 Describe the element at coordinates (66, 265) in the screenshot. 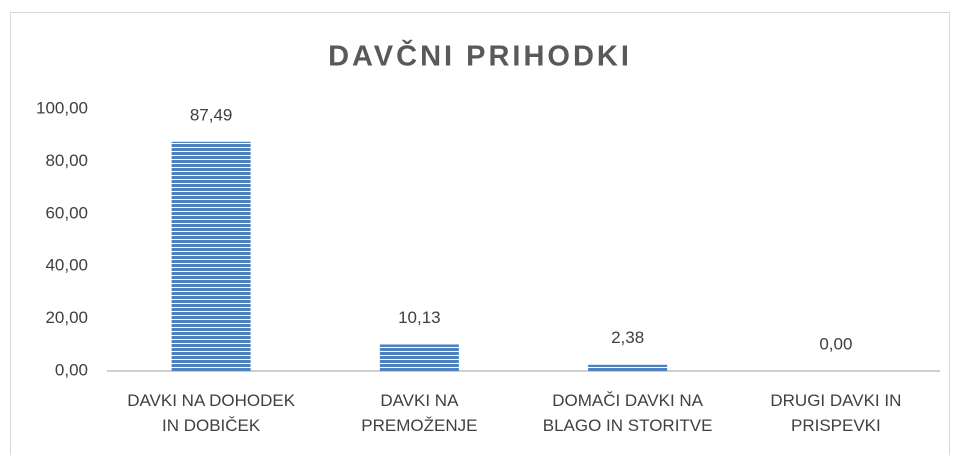

I see `y-tick-label: 40,00` at that location.